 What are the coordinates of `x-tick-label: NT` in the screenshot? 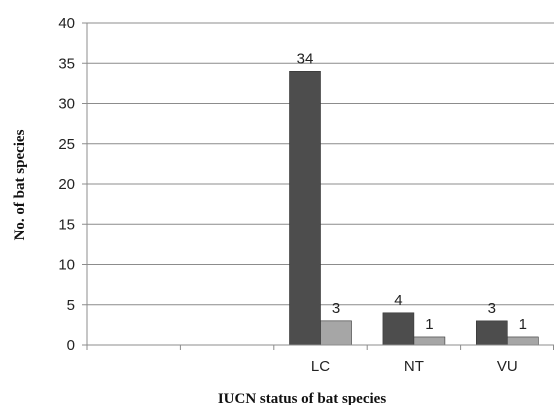 It's located at (414, 366).